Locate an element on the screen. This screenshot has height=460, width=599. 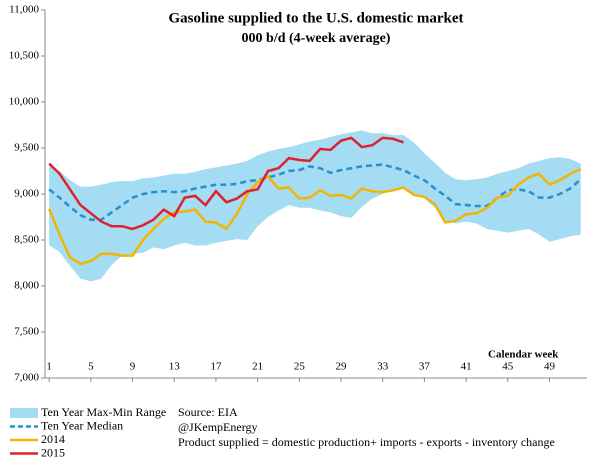
x-tick-label: 45 is located at coordinates (508, 367).